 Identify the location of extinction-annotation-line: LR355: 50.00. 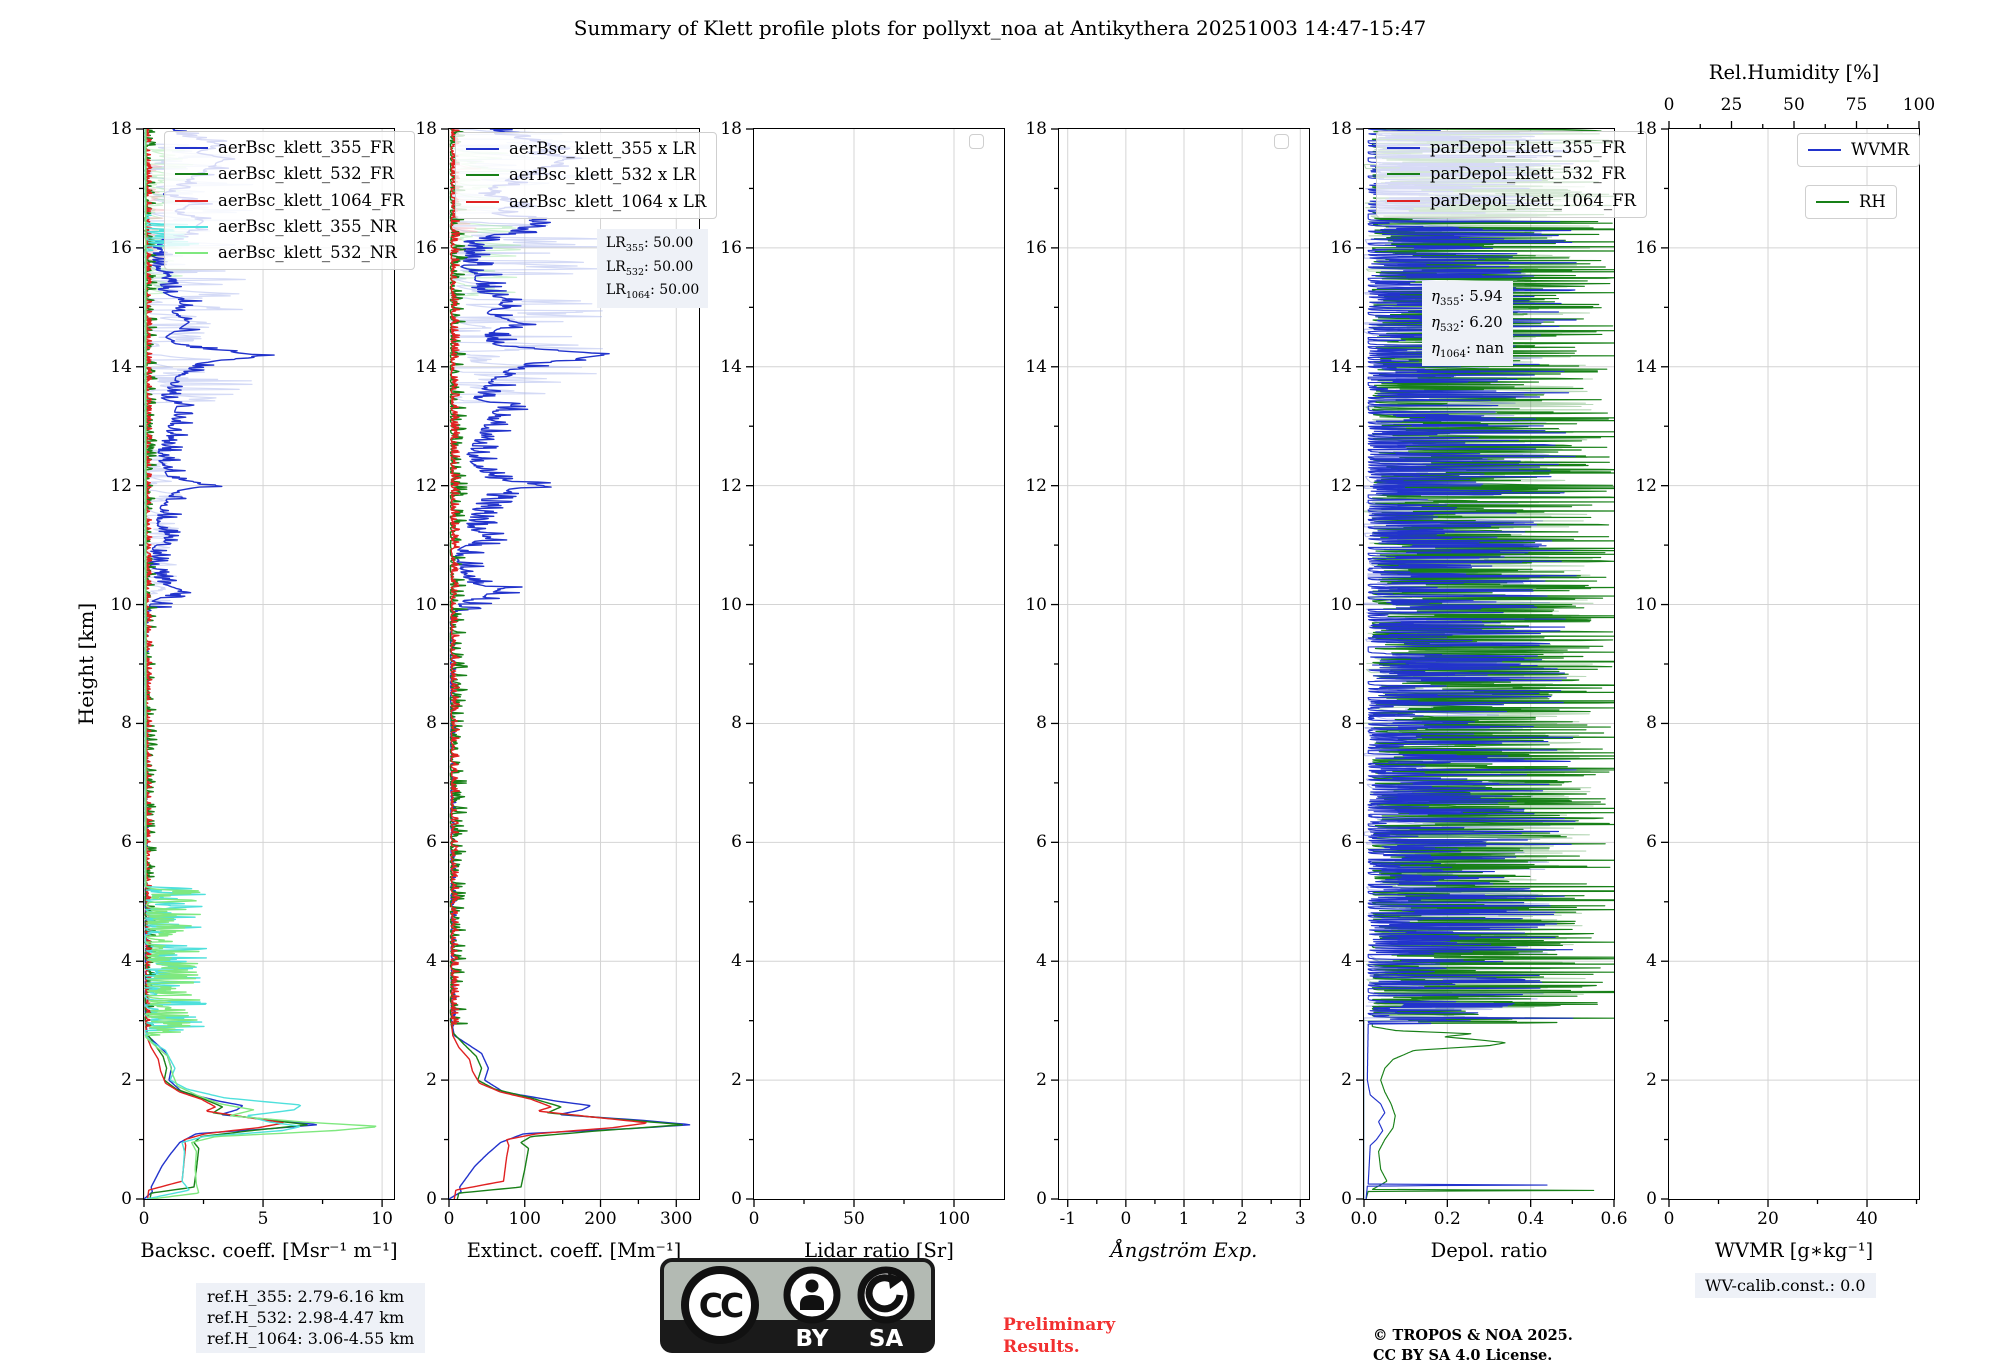
(652, 245).